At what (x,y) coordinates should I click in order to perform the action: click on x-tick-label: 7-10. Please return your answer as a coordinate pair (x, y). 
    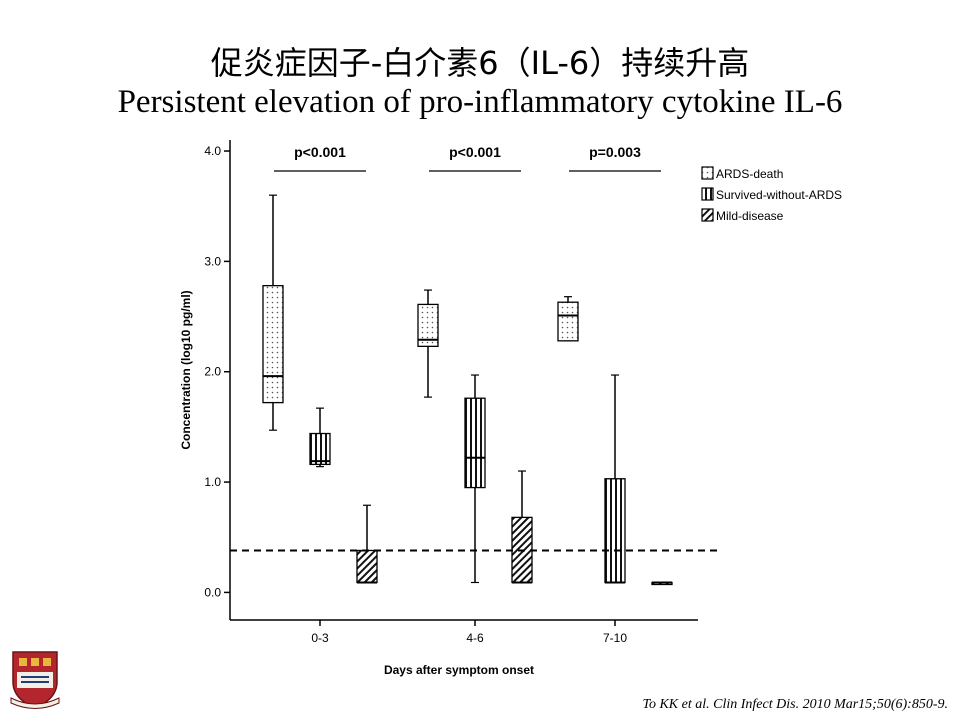
    Looking at the image, I should click on (615, 638).